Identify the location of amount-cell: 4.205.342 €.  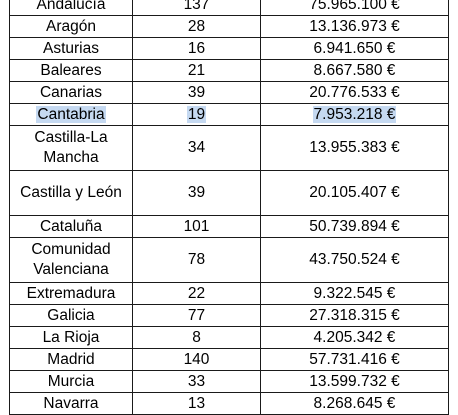
(354, 337).